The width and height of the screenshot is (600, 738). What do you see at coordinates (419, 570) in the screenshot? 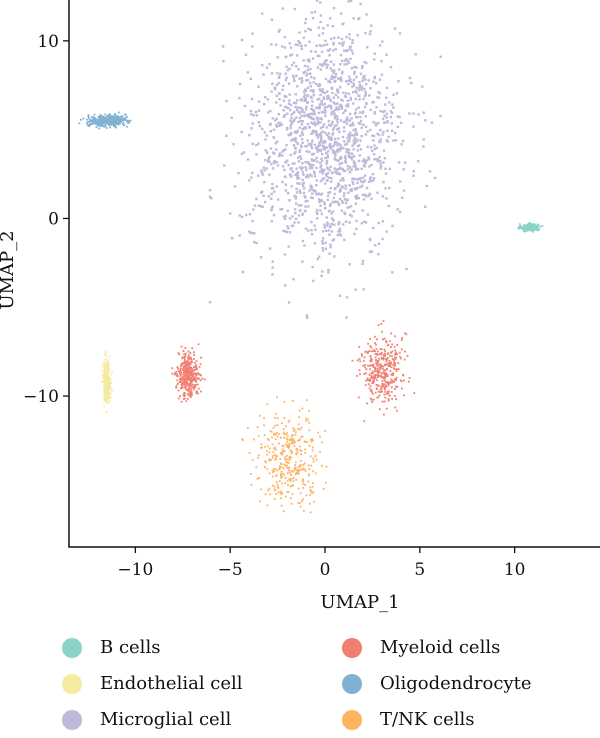
I see `x-tick-label: 5` at bounding box center [419, 570].